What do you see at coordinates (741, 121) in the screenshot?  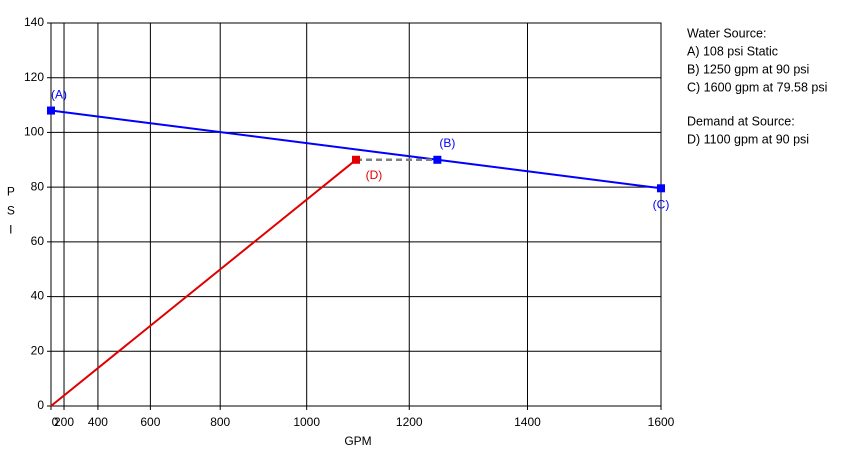 I see `notes-heading: Demand at Source:` at bounding box center [741, 121].